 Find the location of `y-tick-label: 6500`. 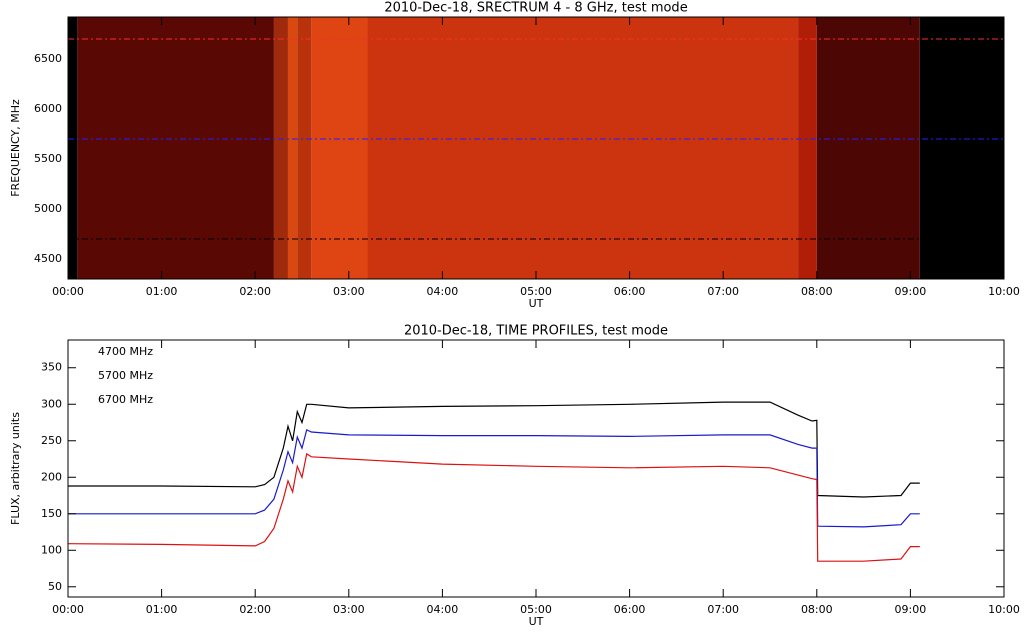

y-tick-label: 6500 is located at coordinates (48, 58).